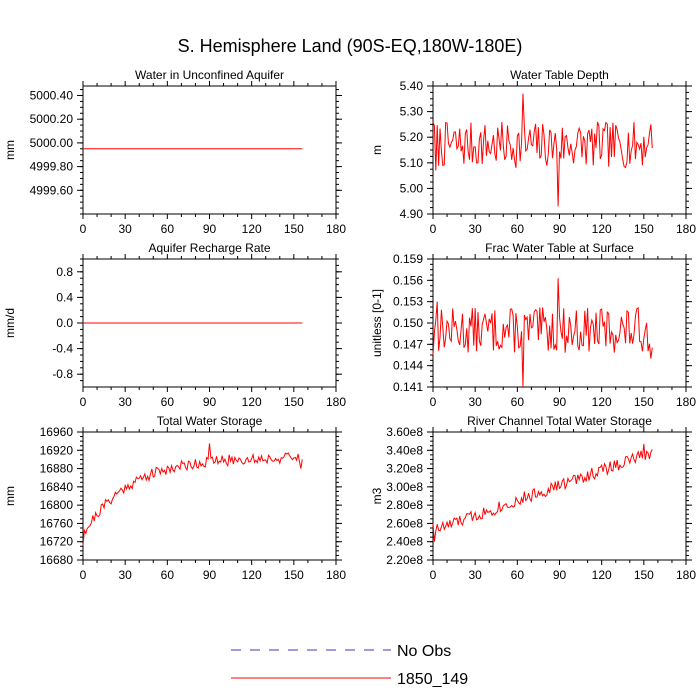 Image resolution: width=700 pixels, height=700 pixels. What do you see at coordinates (412, 188) in the screenshot?
I see `y-tick-label: 5.00` at bounding box center [412, 188].